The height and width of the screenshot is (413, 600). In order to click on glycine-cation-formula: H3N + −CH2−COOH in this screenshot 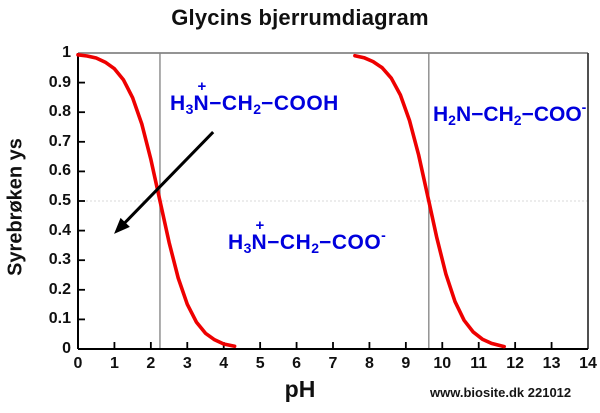, I will do `click(254, 97)`.